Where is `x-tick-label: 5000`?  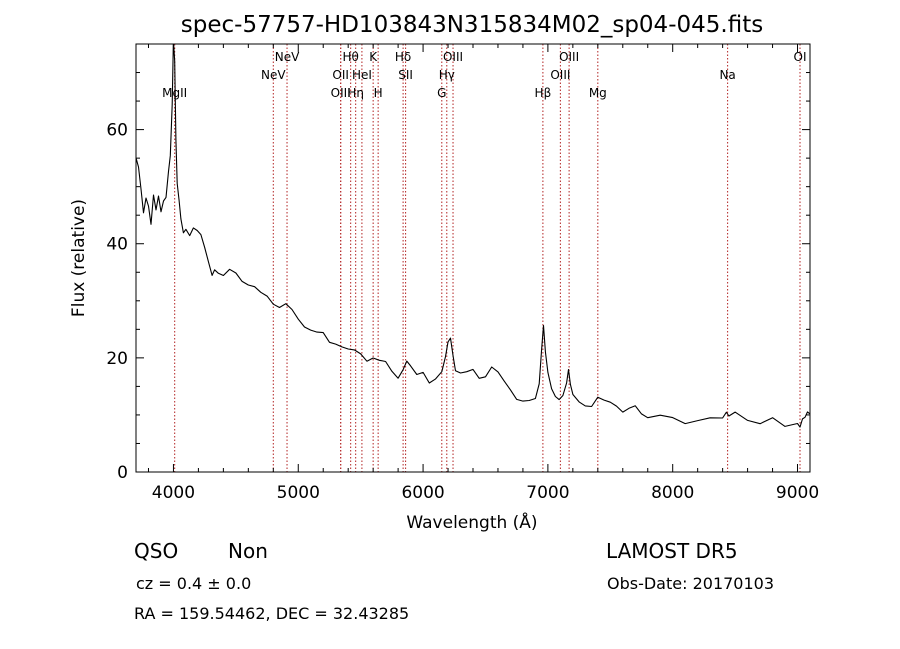
x-tick-label: 5000 is located at coordinates (298, 493).